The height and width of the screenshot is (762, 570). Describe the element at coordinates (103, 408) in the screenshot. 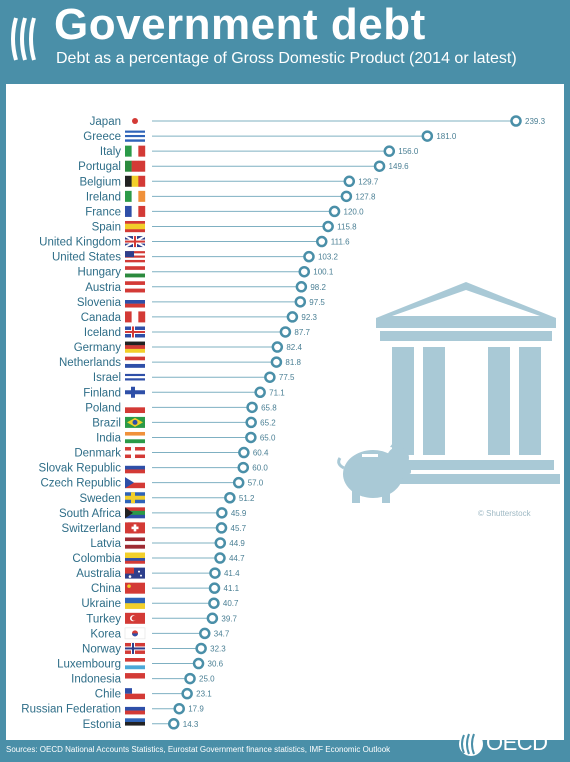

I see `category-label: Poland` at that location.